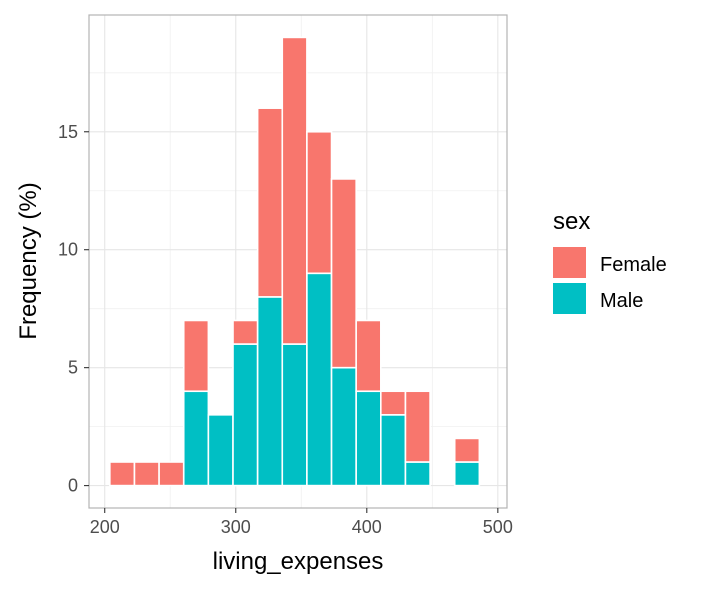 The height and width of the screenshot is (590, 708). What do you see at coordinates (236, 527) in the screenshot?
I see `x-tick-label: 300` at bounding box center [236, 527].